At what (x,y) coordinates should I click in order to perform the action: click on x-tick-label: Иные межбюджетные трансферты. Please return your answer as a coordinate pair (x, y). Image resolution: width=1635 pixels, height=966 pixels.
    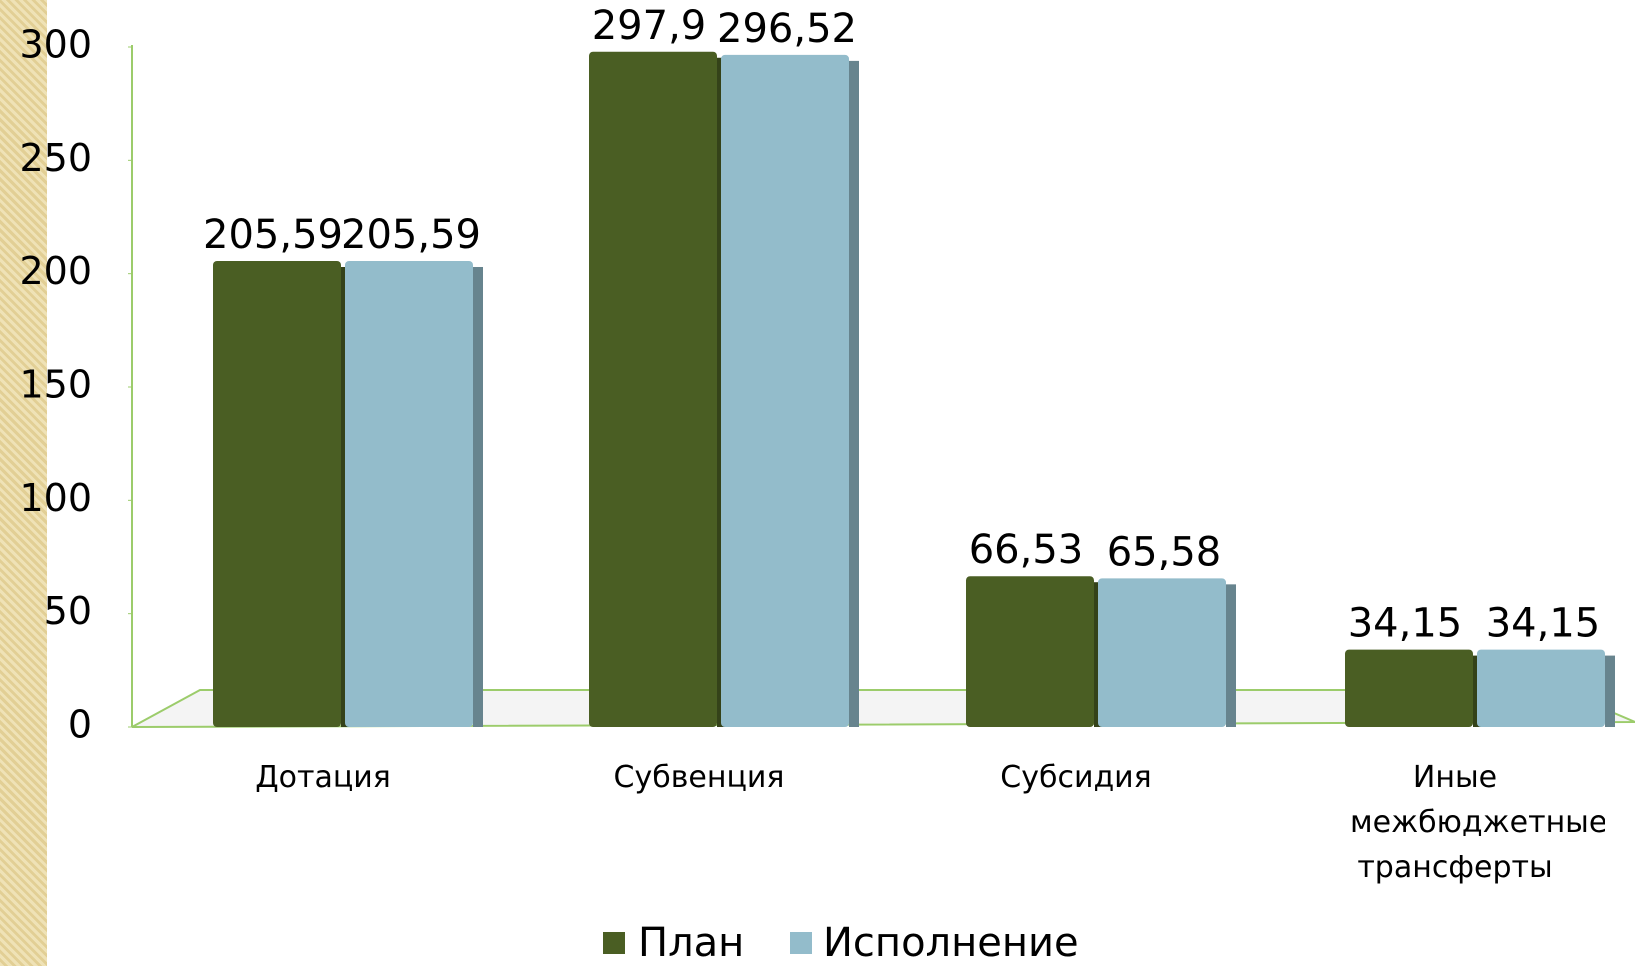
    Looking at the image, I should click on (1477, 822).